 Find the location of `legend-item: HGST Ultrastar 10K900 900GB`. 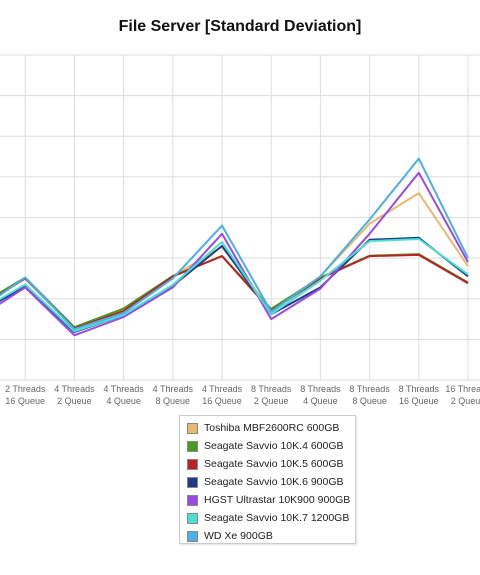

legend-item: HGST Ultrastar 10K900 900GB is located at coordinates (268, 500).